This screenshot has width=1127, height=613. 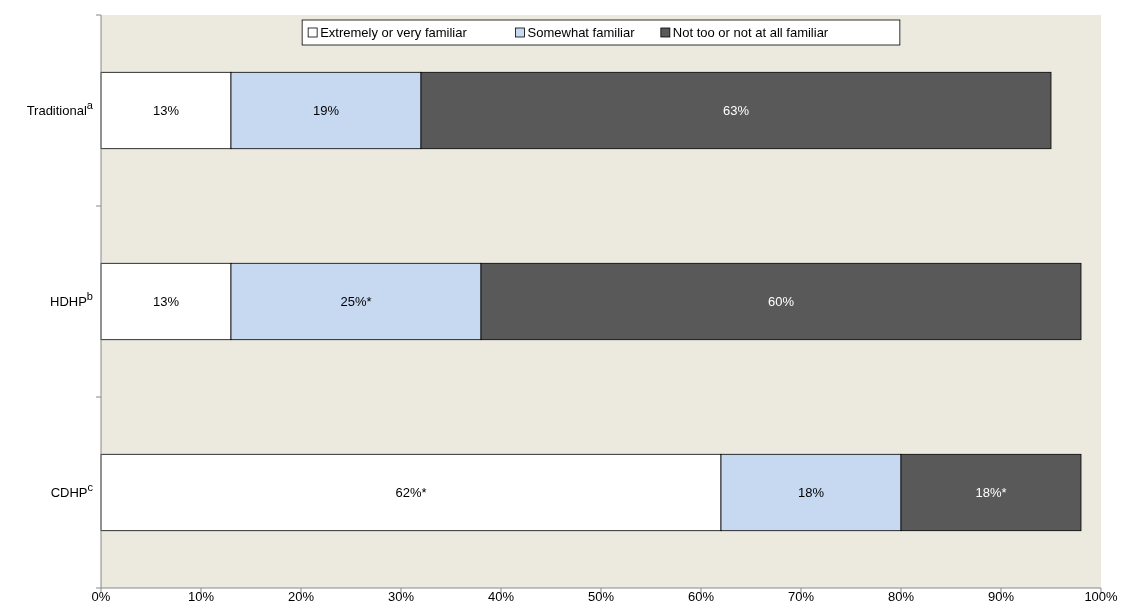 What do you see at coordinates (581, 33) in the screenshot?
I see `legend-label: Somewhat familiar` at bounding box center [581, 33].